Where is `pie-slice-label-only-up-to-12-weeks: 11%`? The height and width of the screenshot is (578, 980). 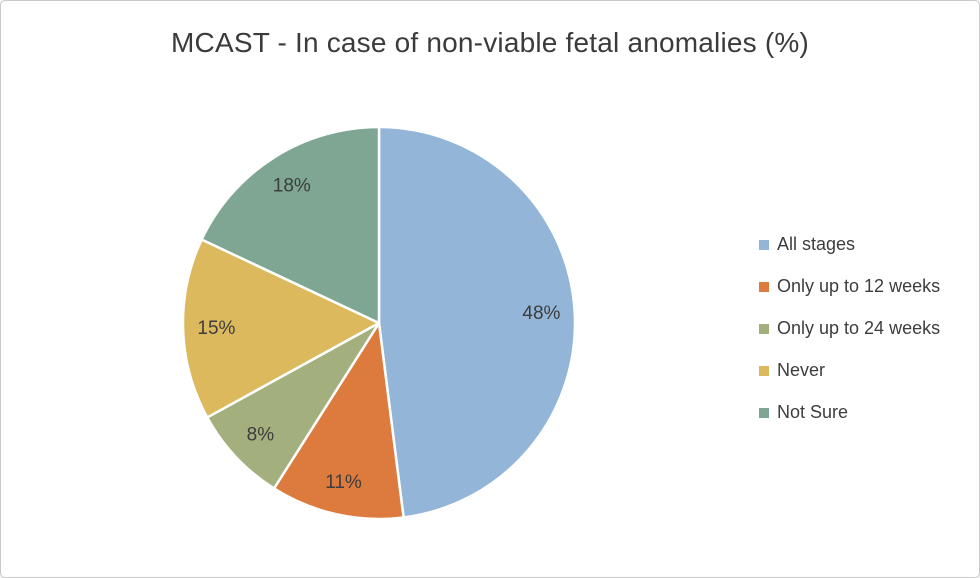 pie-slice-label-only-up-to-12-weeks: 11% is located at coordinates (343, 482).